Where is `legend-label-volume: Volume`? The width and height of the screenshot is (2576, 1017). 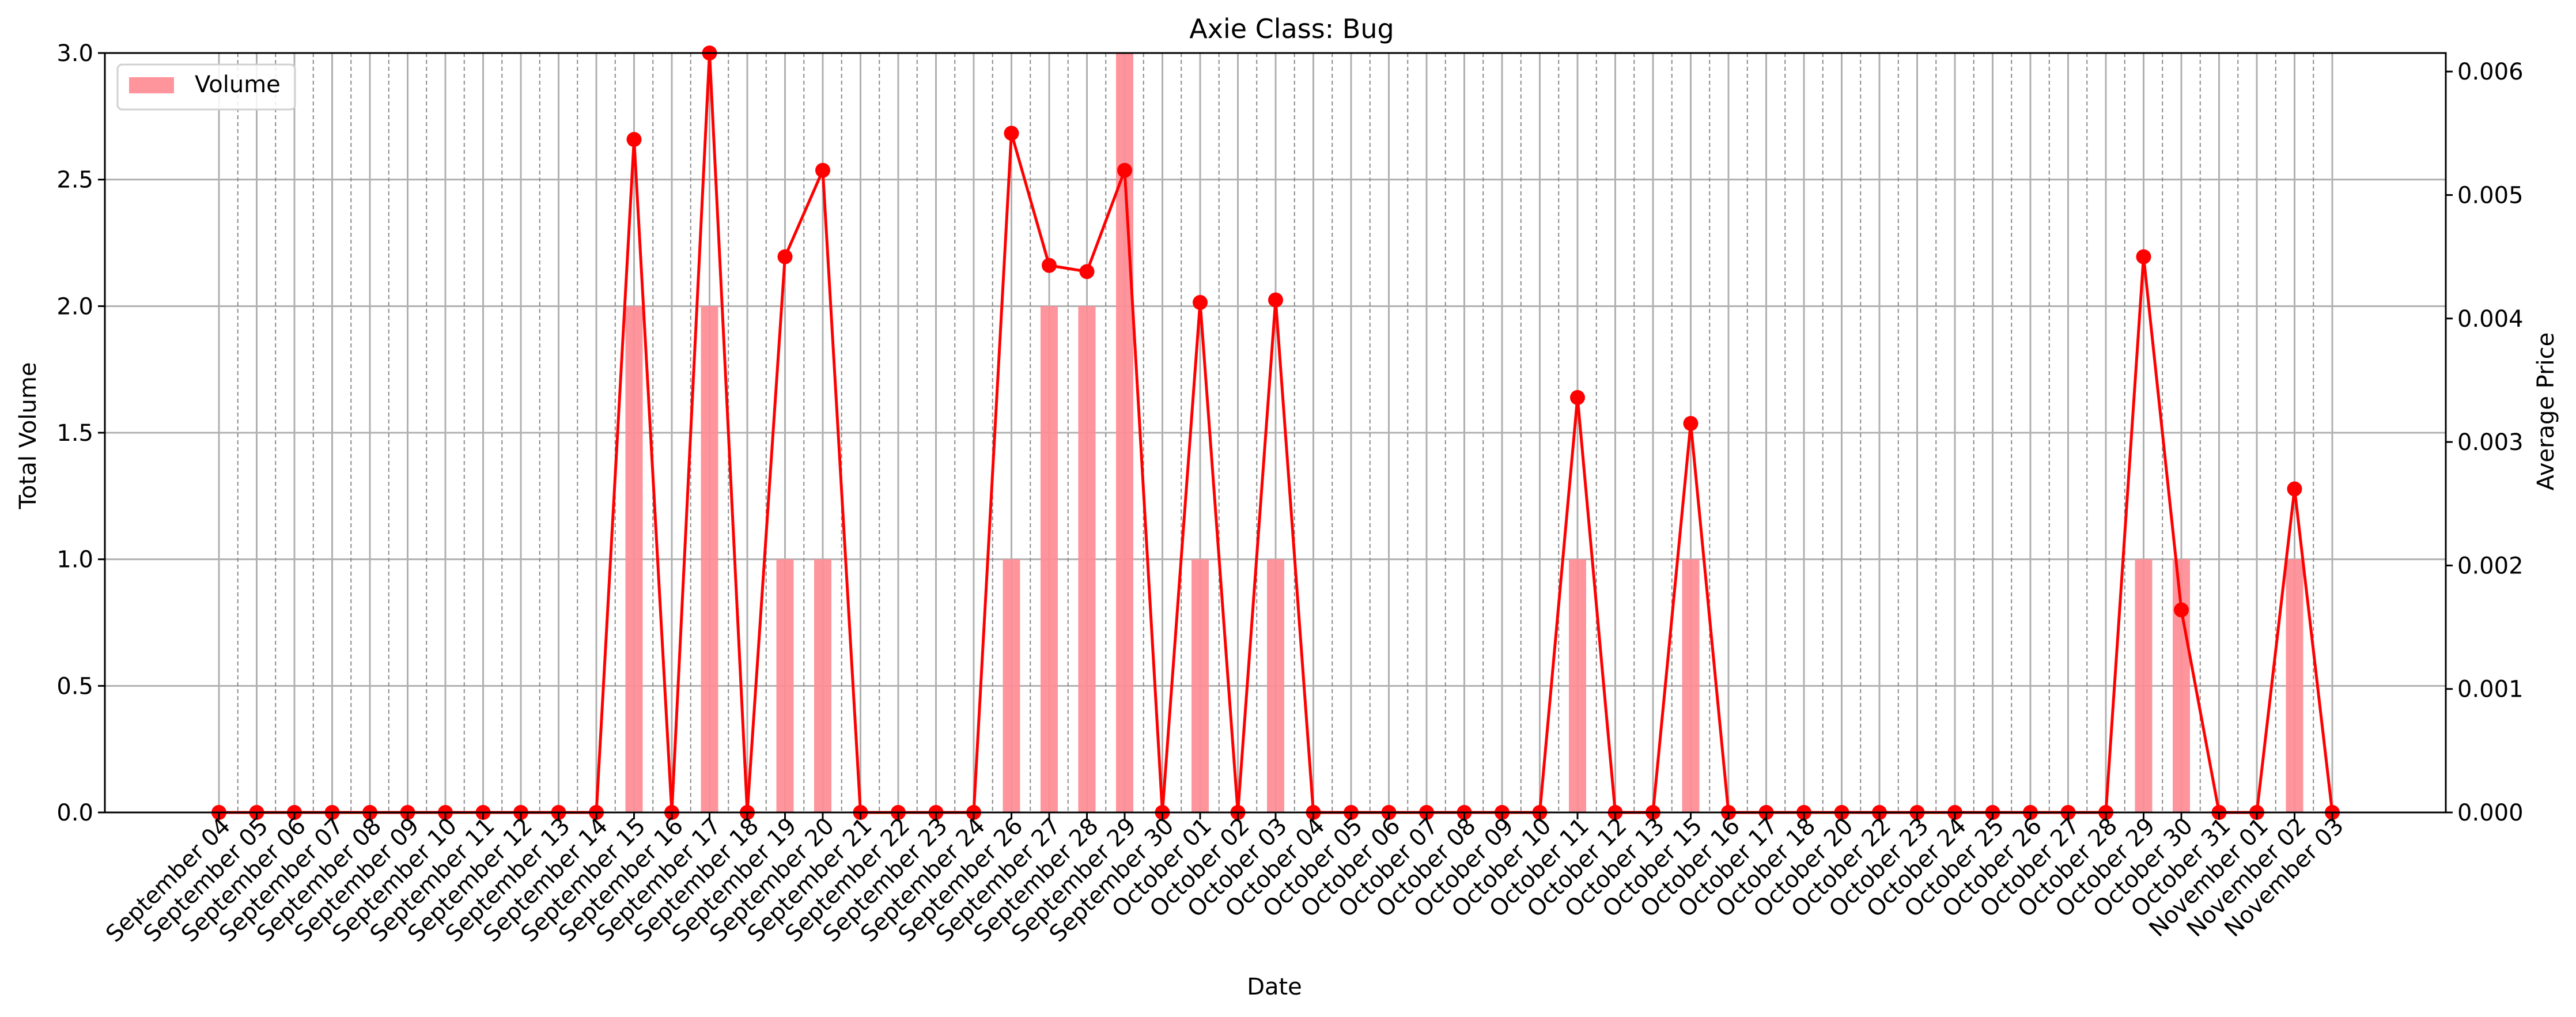 legend-label-volume: Volume is located at coordinates (238, 84).